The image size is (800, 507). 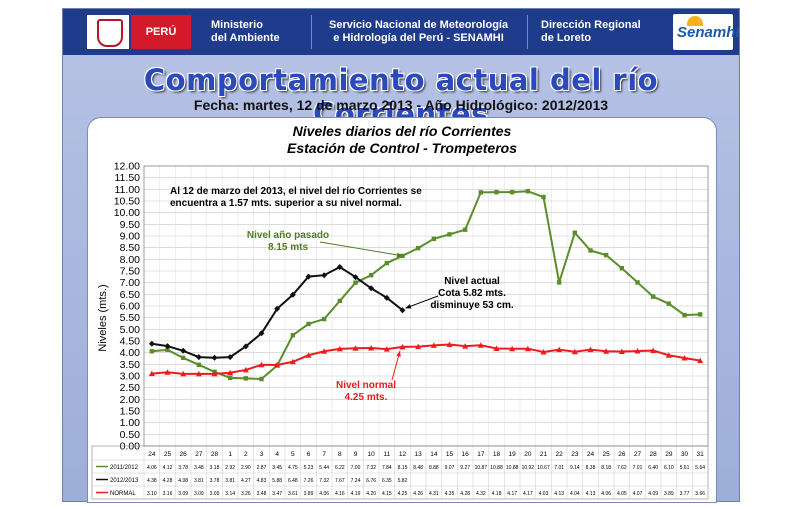 I want to click on table-cell: 5.88, so click(x=277, y=481).